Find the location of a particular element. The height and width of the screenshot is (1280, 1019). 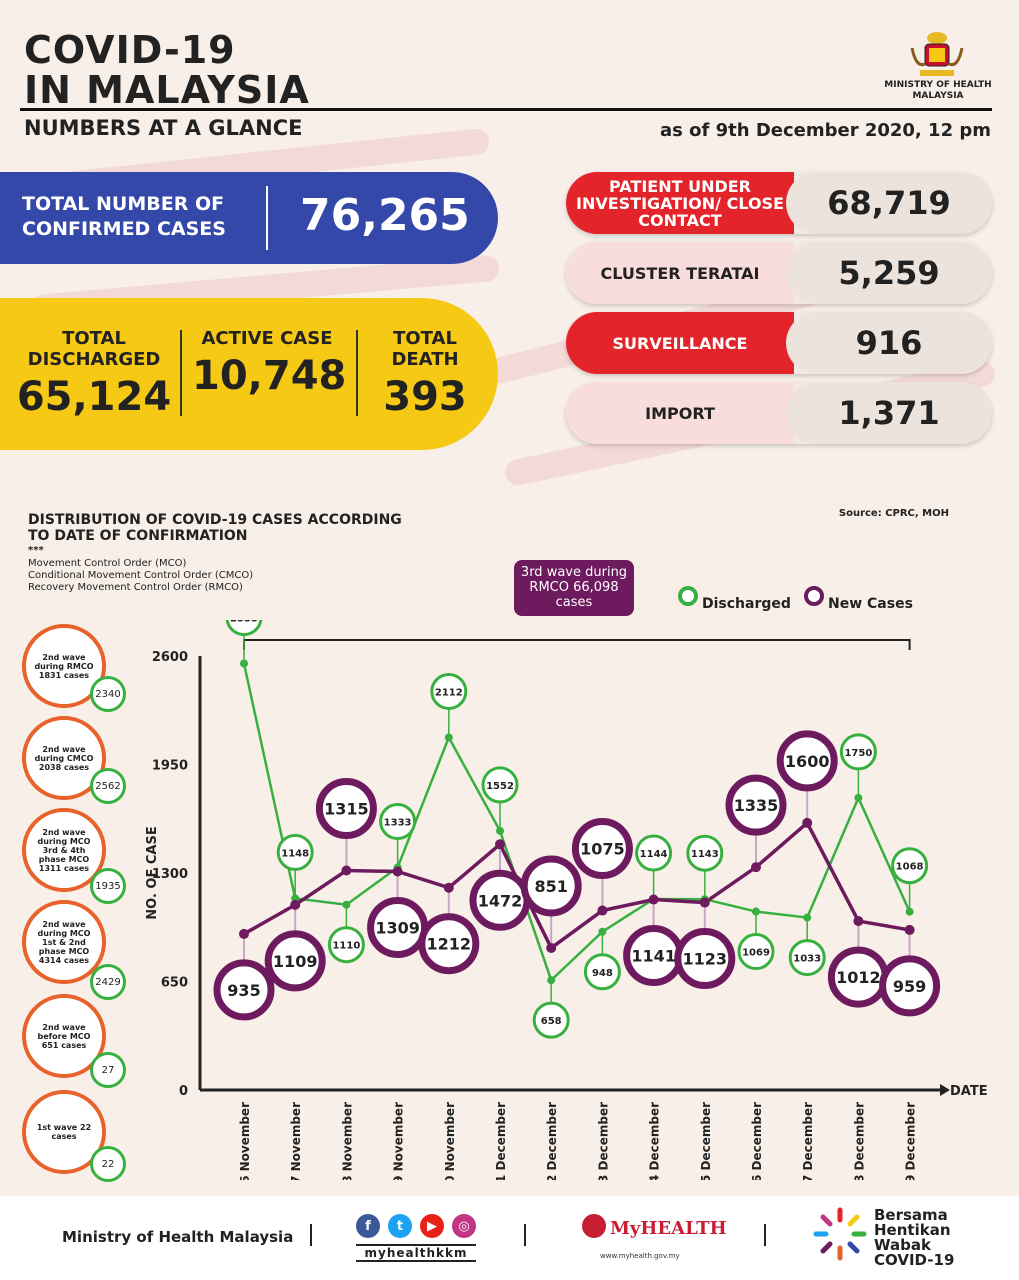

new-cases-data-label: 1012 is located at coordinates (858, 977).